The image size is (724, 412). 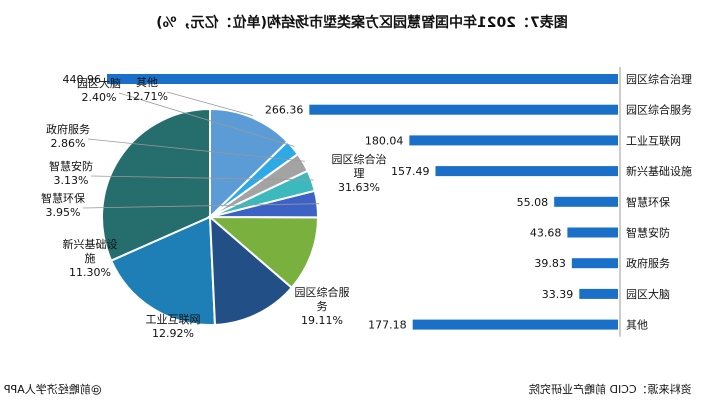 I want to click on brand-note: @前瞻经济学人APP, so click(x=53, y=389).